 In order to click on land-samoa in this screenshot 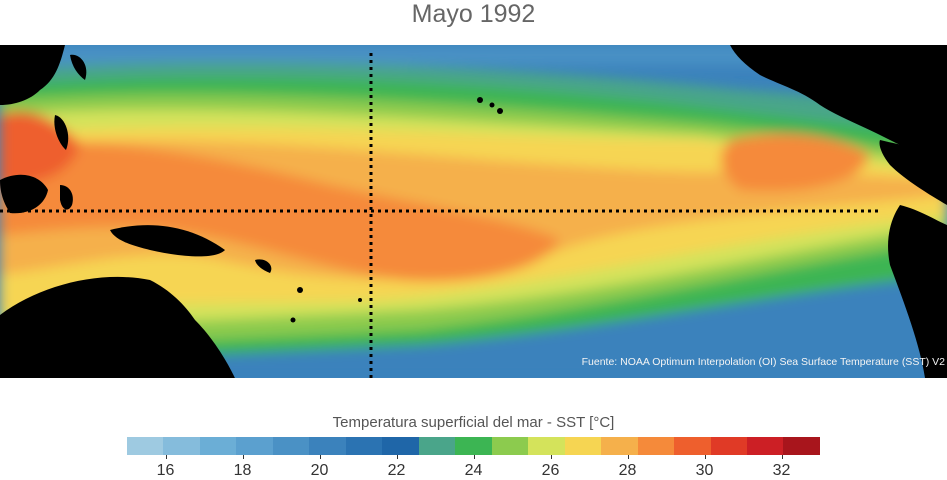, I will do `click(360, 300)`.